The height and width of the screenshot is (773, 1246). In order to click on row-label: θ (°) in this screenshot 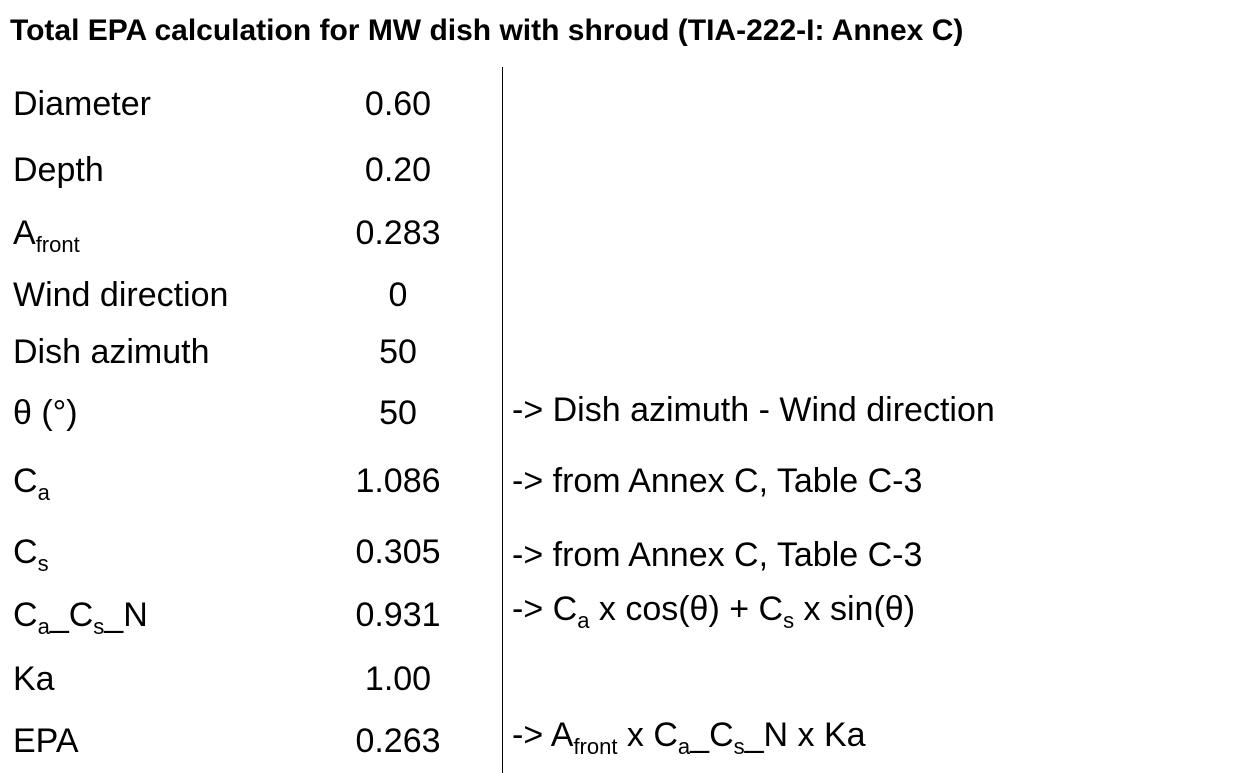, I will do `click(45, 413)`.